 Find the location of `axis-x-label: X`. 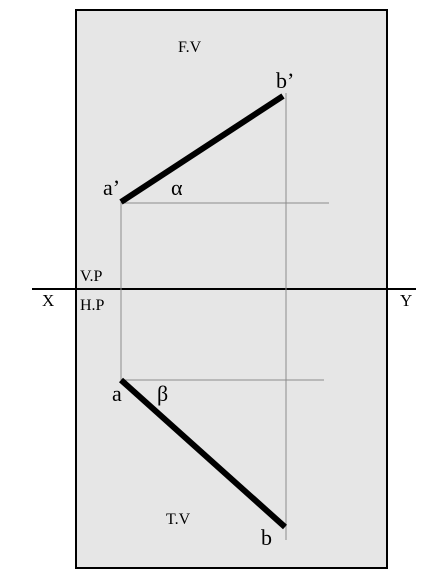

axis-x-label: X is located at coordinates (48, 300).